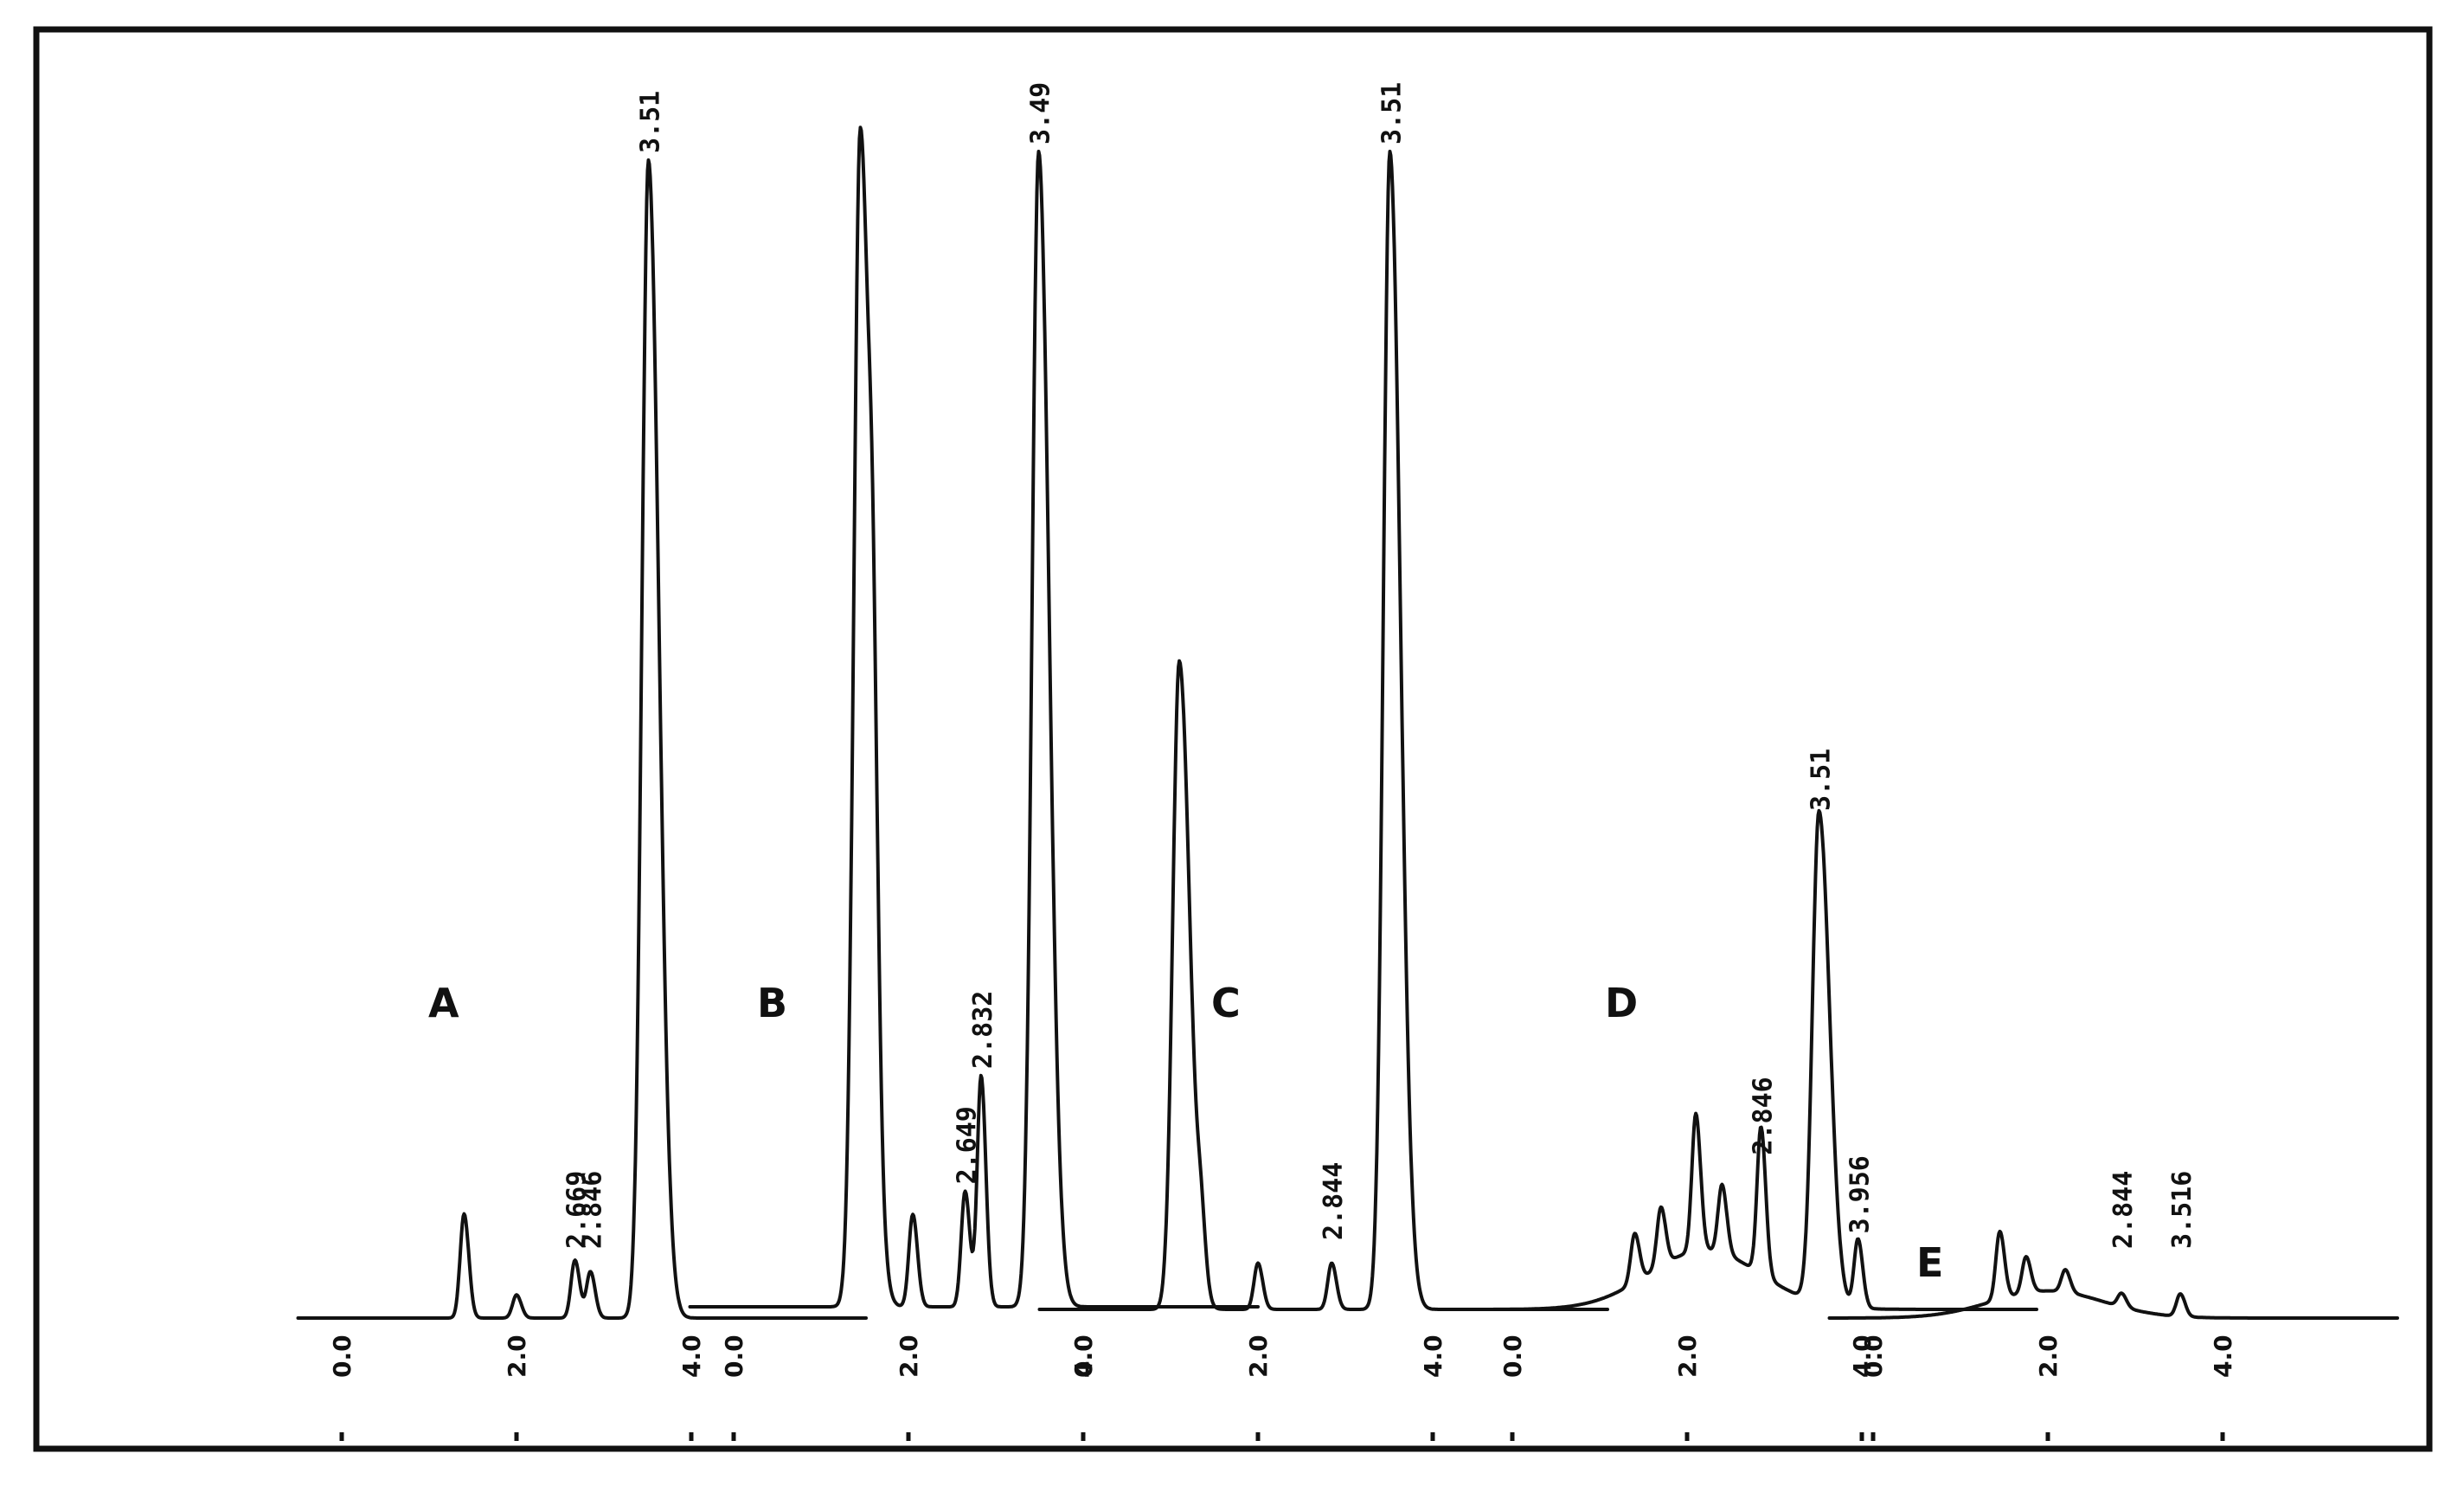 The width and height of the screenshot is (2464, 1492). I want to click on panel-e: E 2.844 3.516 0.0 2.0 4.0, so click(2113, 1306).